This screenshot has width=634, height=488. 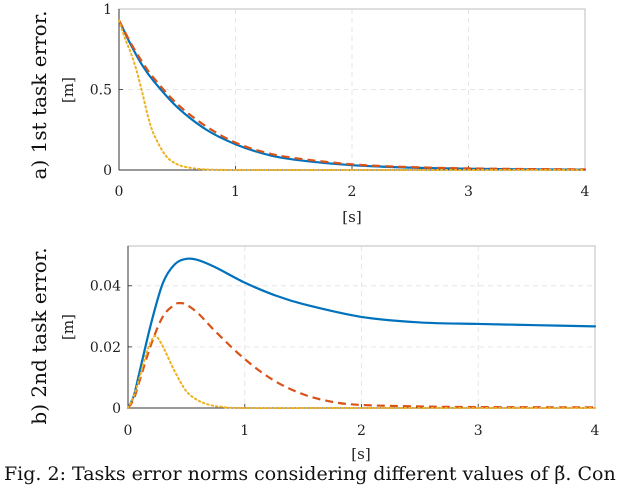 I want to click on panel-a-title: a) 1st task error., so click(x=39, y=95).